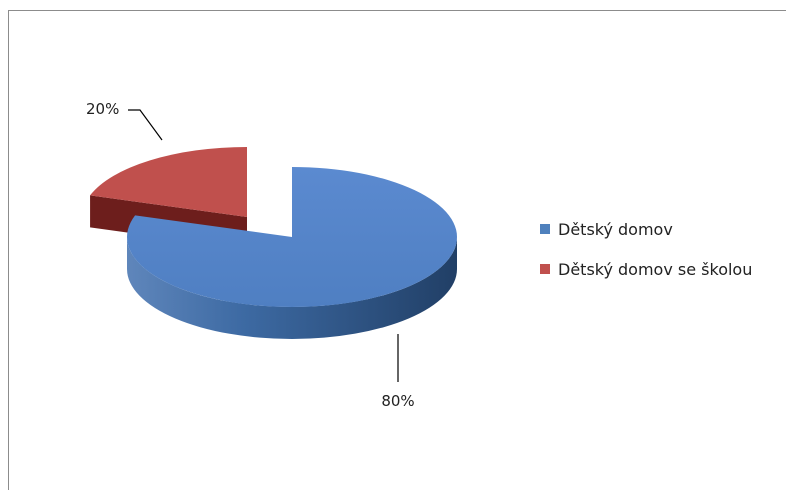  What do you see at coordinates (655, 269) in the screenshot?
I see `legend-label: Dětský domov se školou` at bounding box center [655, 269].